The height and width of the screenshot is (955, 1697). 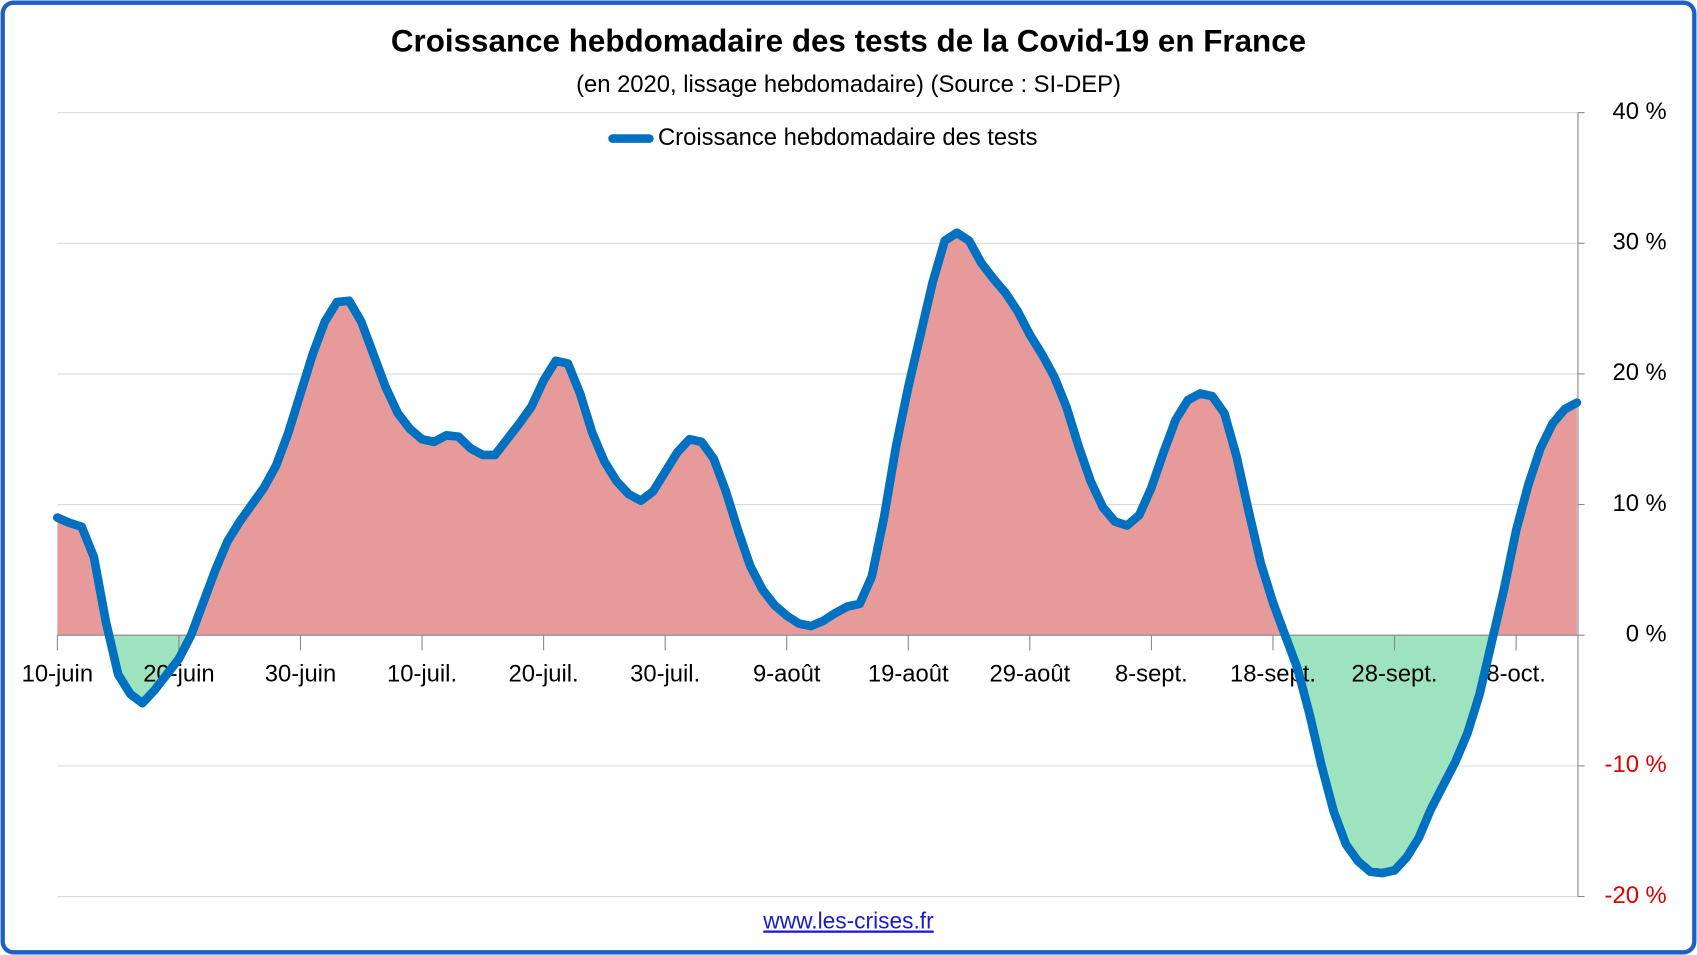 I want to click on x-tick-label: 30-juin, so click(x=300, y=674).